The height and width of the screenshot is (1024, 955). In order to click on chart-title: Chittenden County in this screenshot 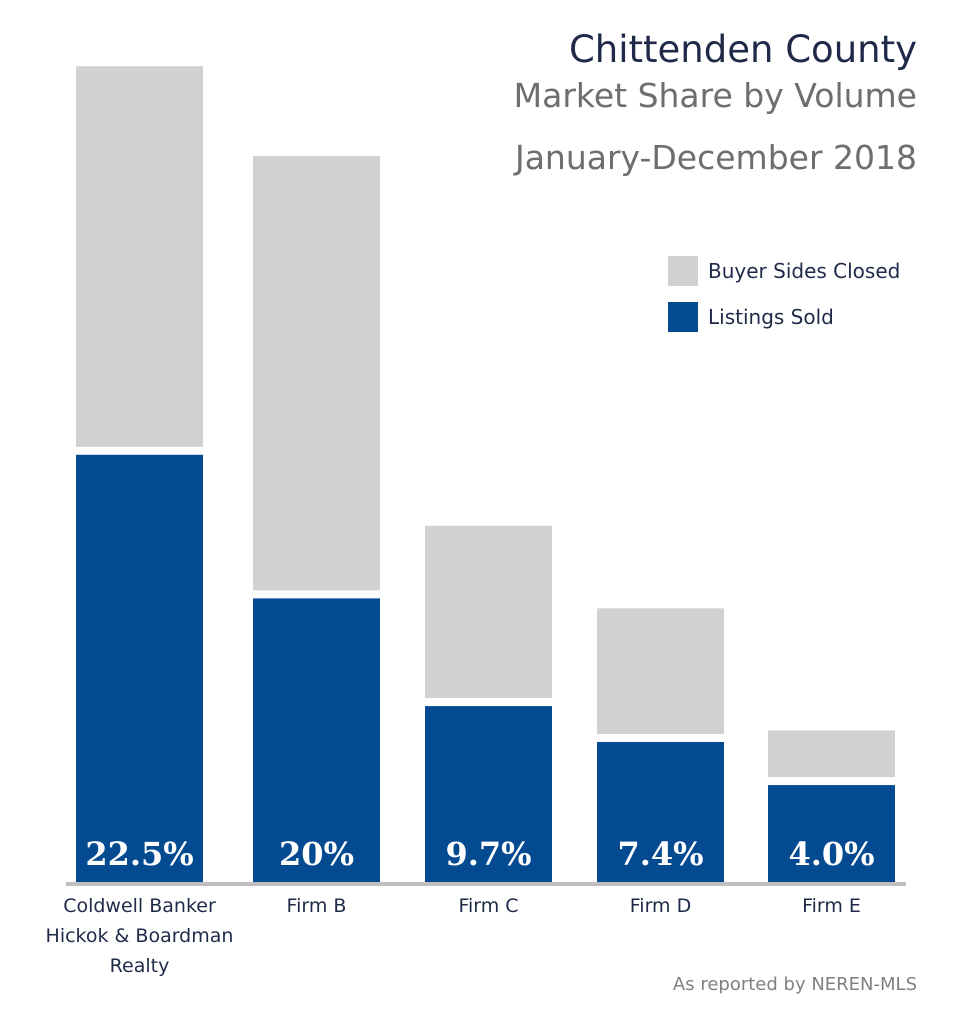, I will do `click(742, 49)`.